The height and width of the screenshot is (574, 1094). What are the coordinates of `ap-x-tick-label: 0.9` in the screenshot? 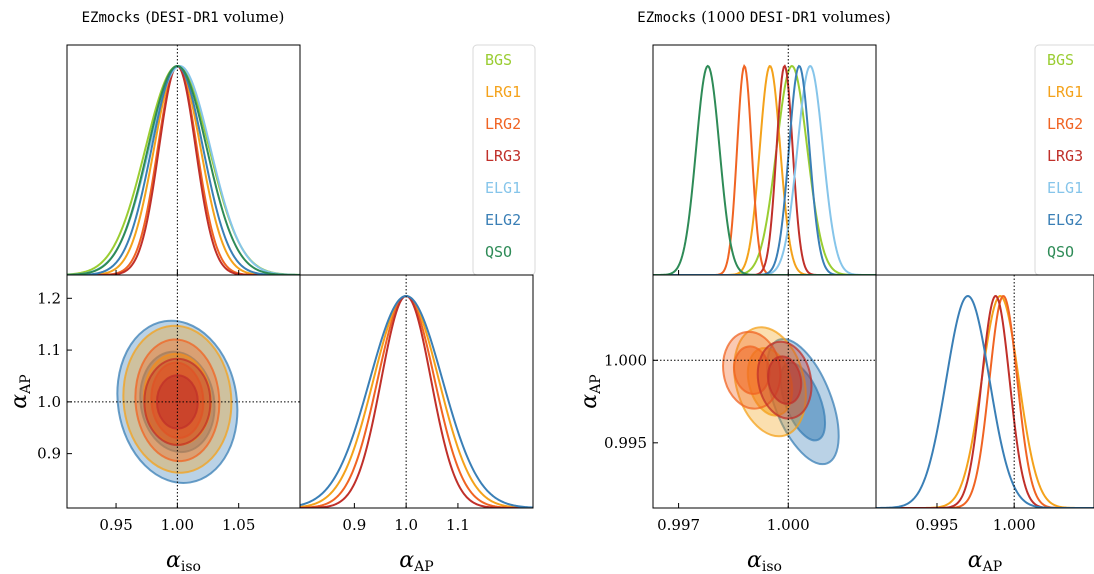 It's located at (354, 525).